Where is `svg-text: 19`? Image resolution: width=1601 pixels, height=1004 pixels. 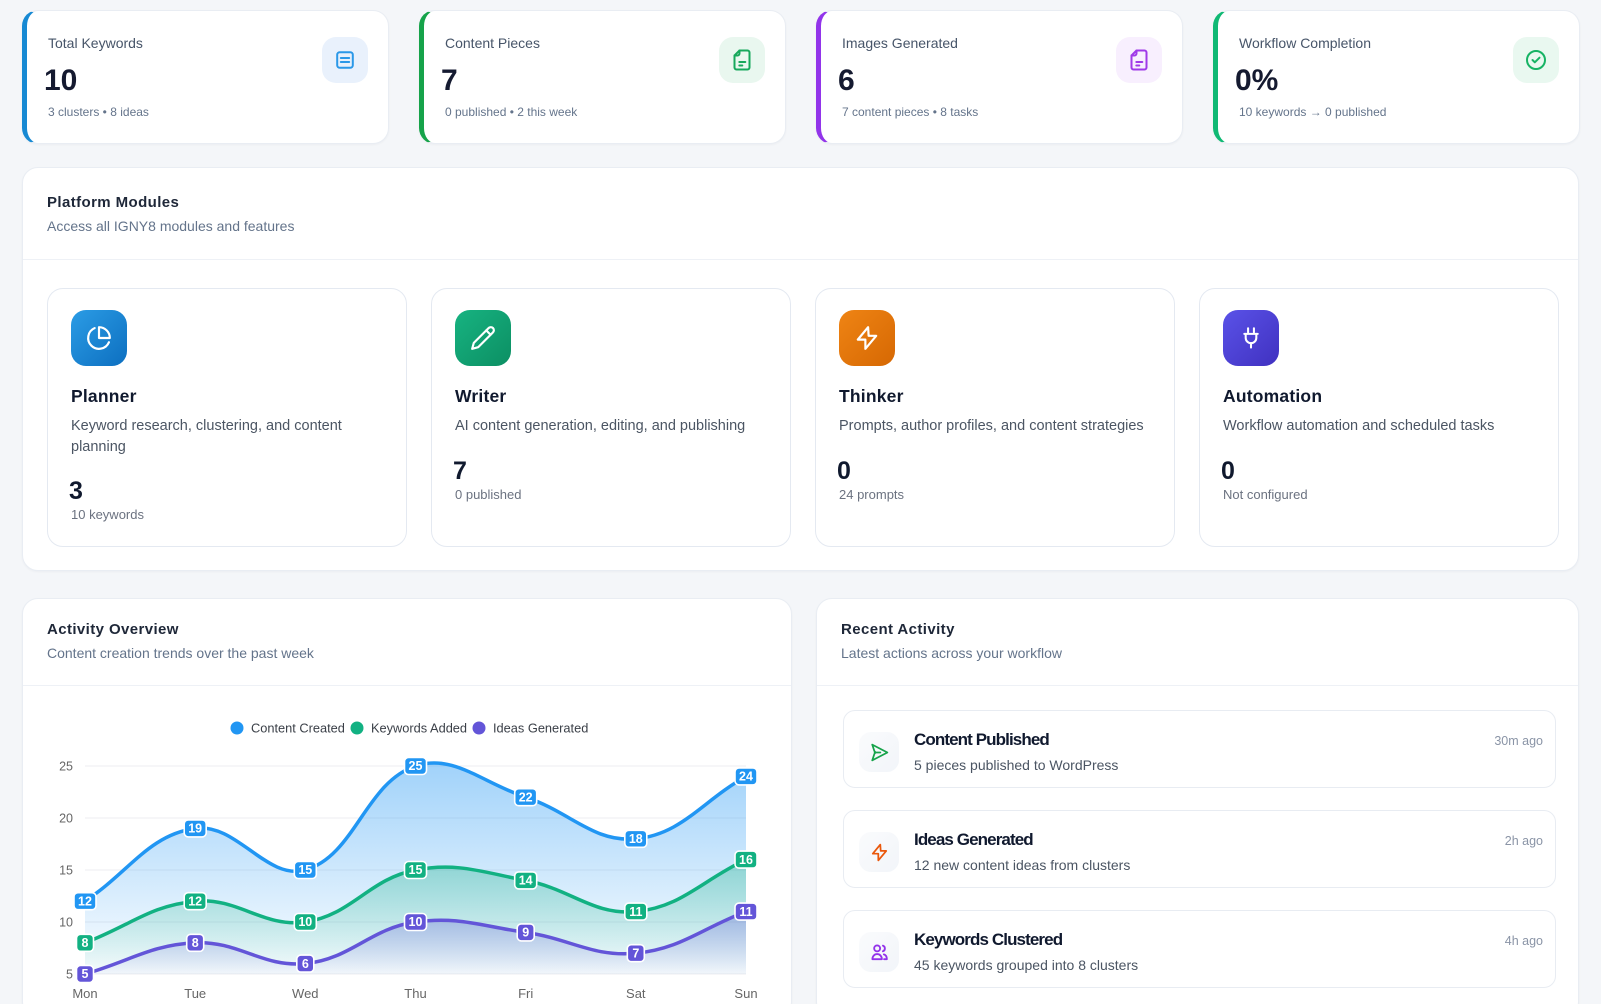
svg-text: 19 is located at coordinates (195, 829).